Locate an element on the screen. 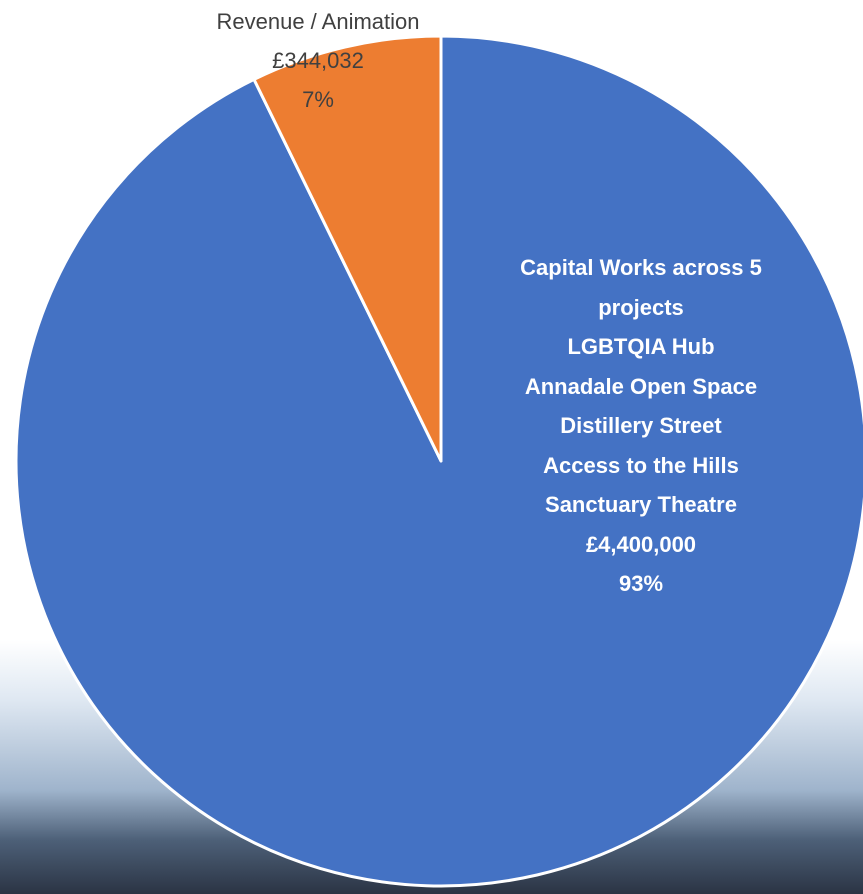 Image resolution: width=863 pixels, height=894 pixels. slice-label: Revenue / Animation £344,032 7% is located at coordinates (318, 60).